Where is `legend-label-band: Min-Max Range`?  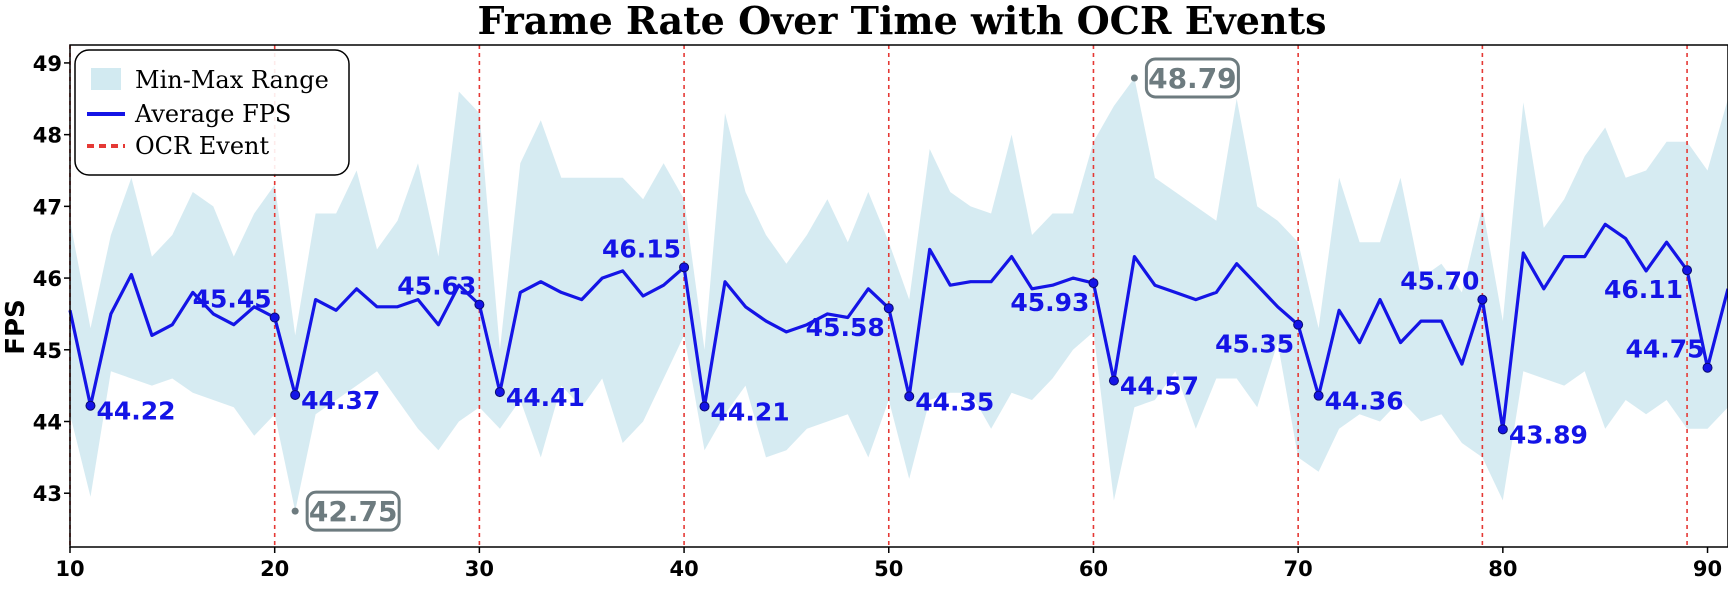 legend-label-band: Min-Max Range is located at coordinates (232, 80).